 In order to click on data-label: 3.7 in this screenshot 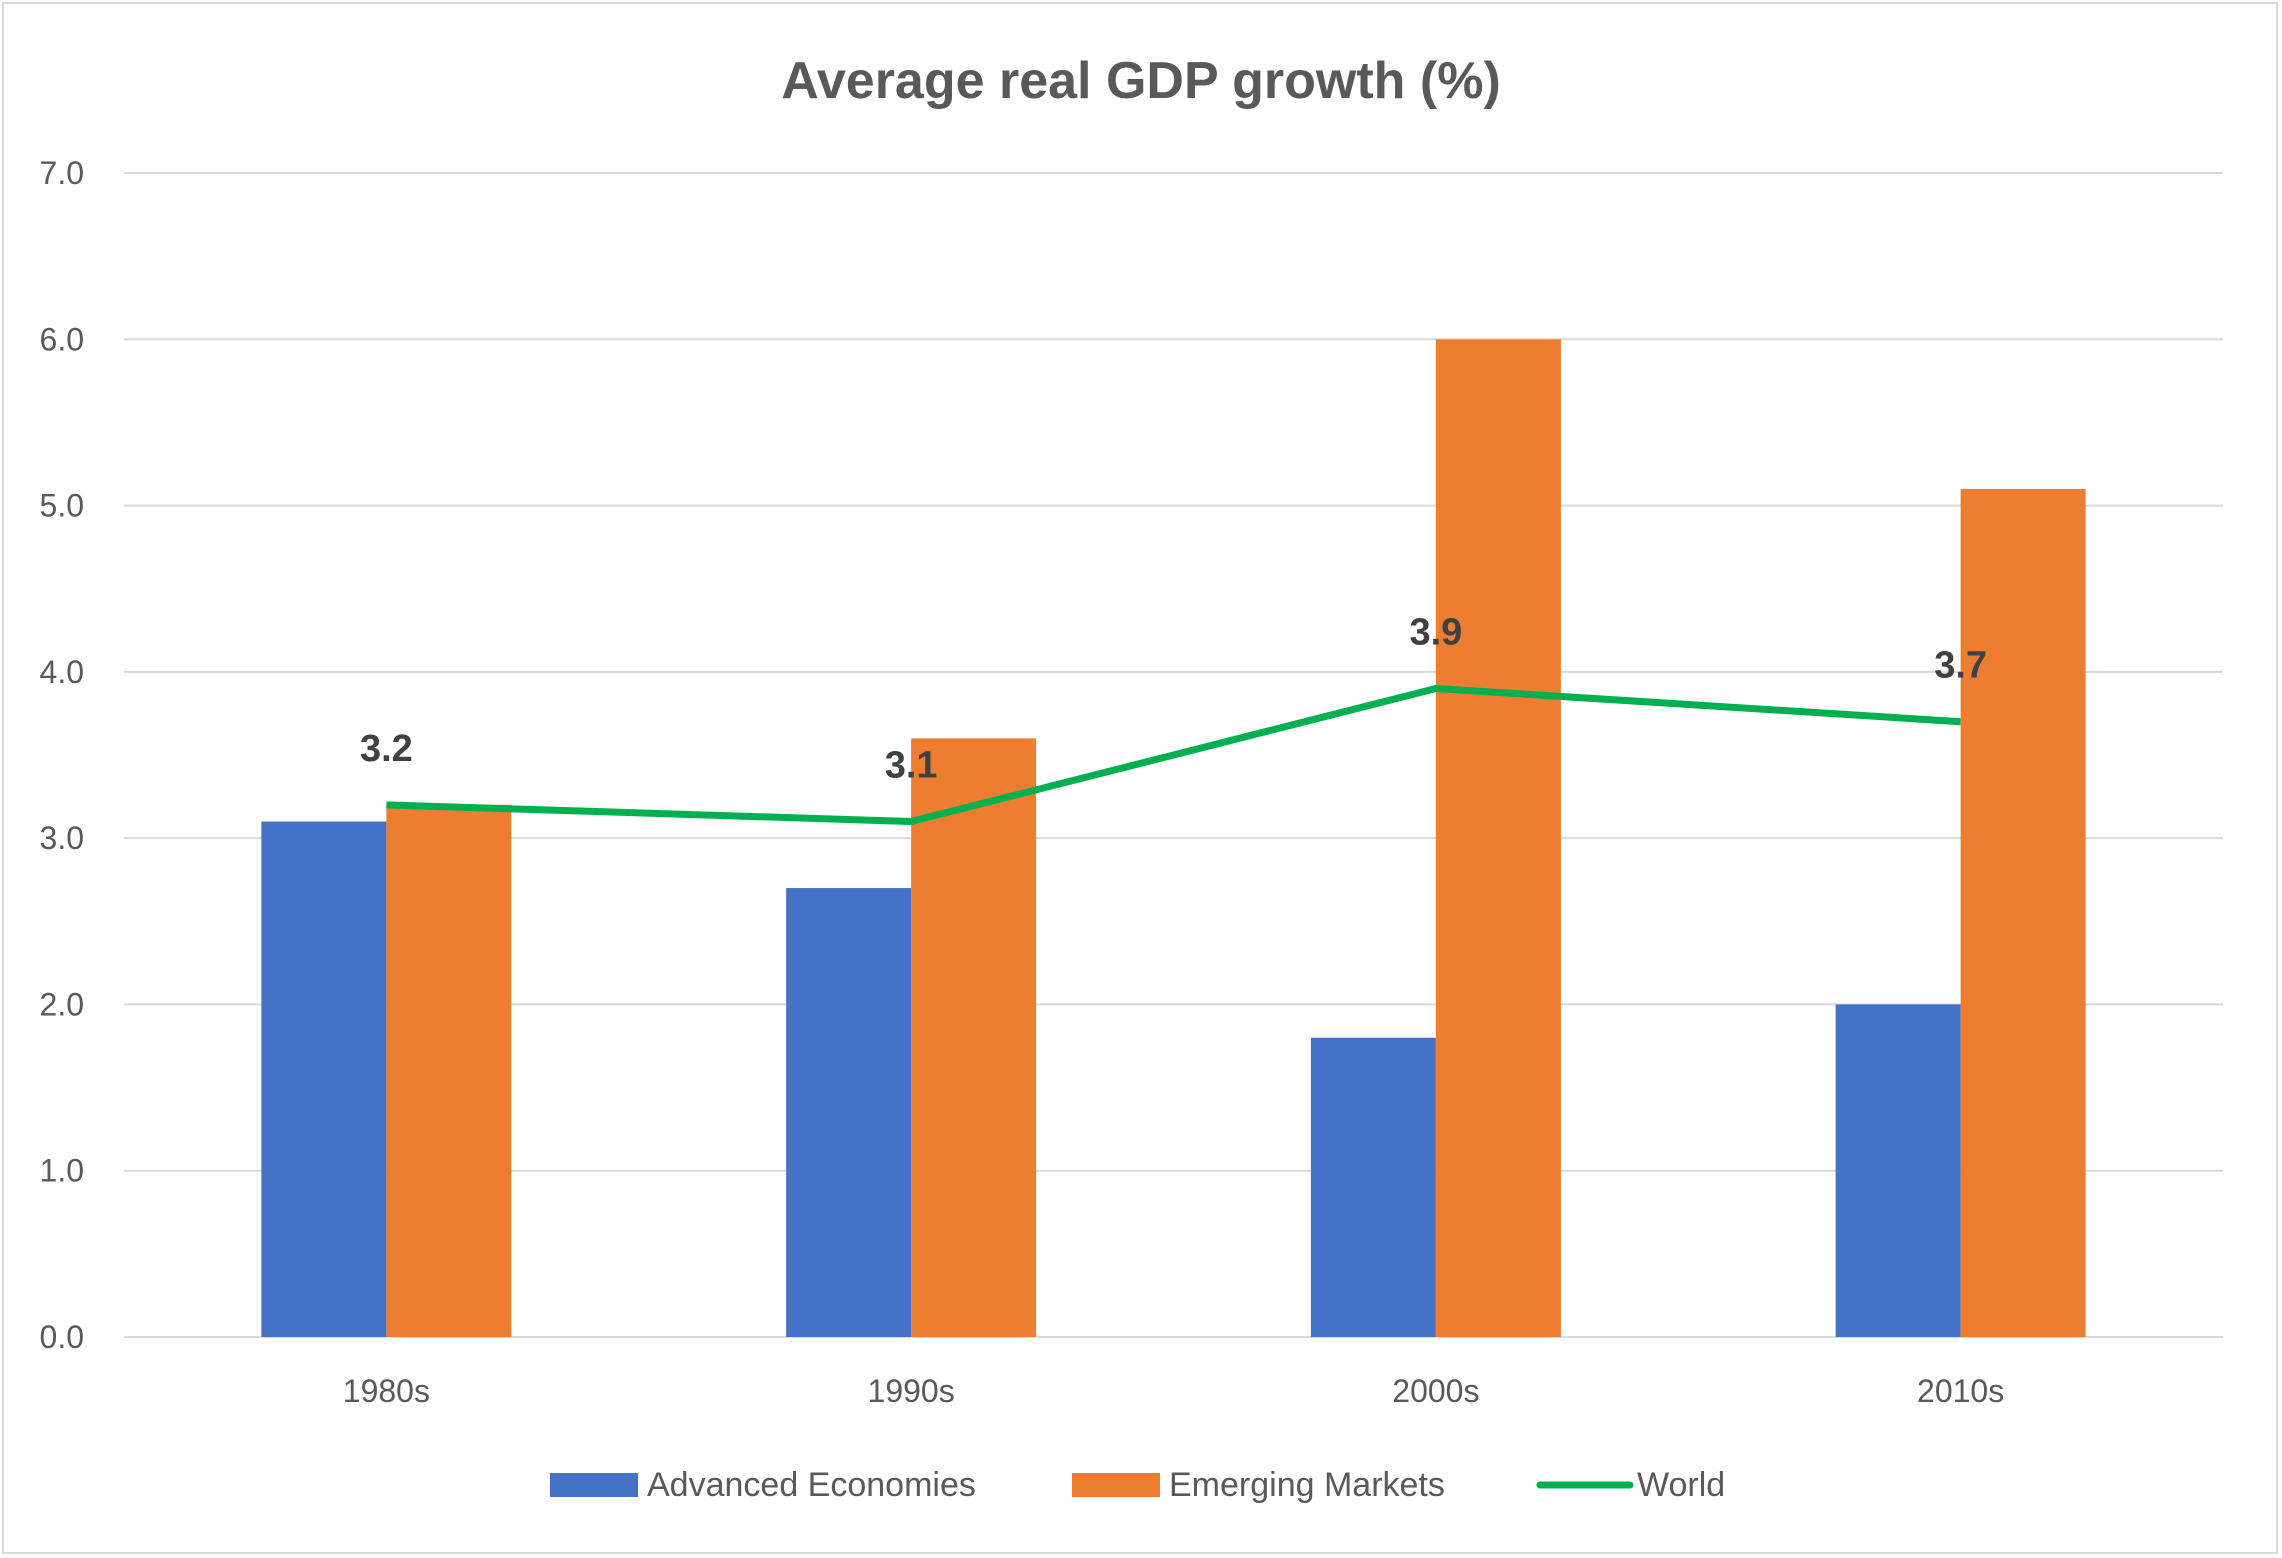, I will do `click(1960, 666)`.